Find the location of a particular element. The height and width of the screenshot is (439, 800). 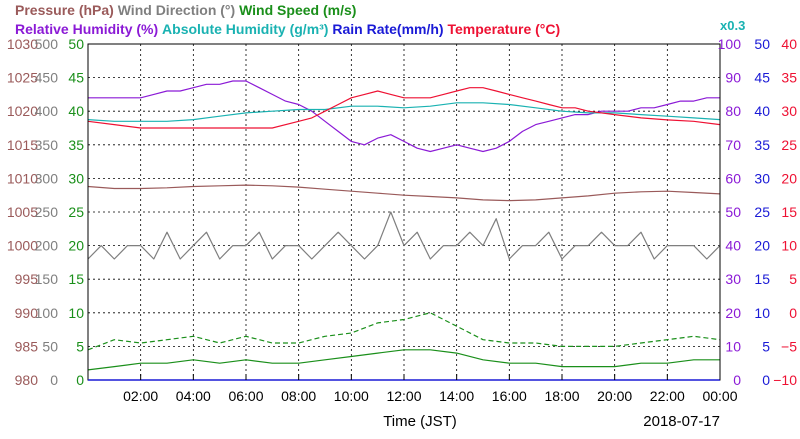

header-item: Rain Rate(mm/h) is located at coordinates (387, 29).